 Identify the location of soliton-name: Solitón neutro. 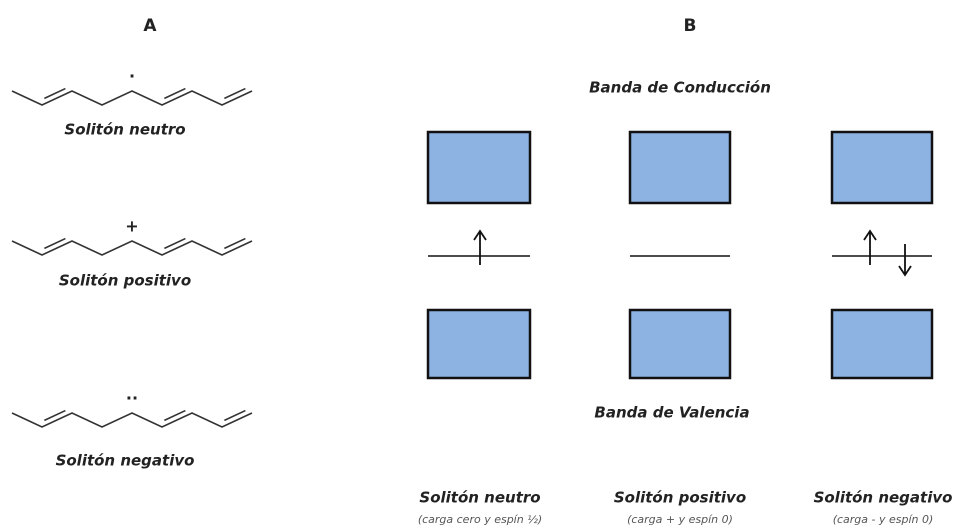
(479, 498).